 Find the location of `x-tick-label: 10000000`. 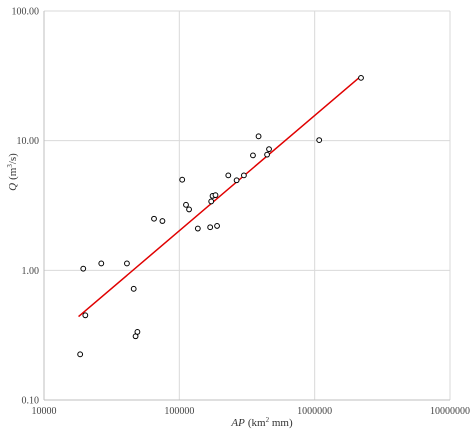

x-tick-label: 10000000 is located at coordinates (450, 411).